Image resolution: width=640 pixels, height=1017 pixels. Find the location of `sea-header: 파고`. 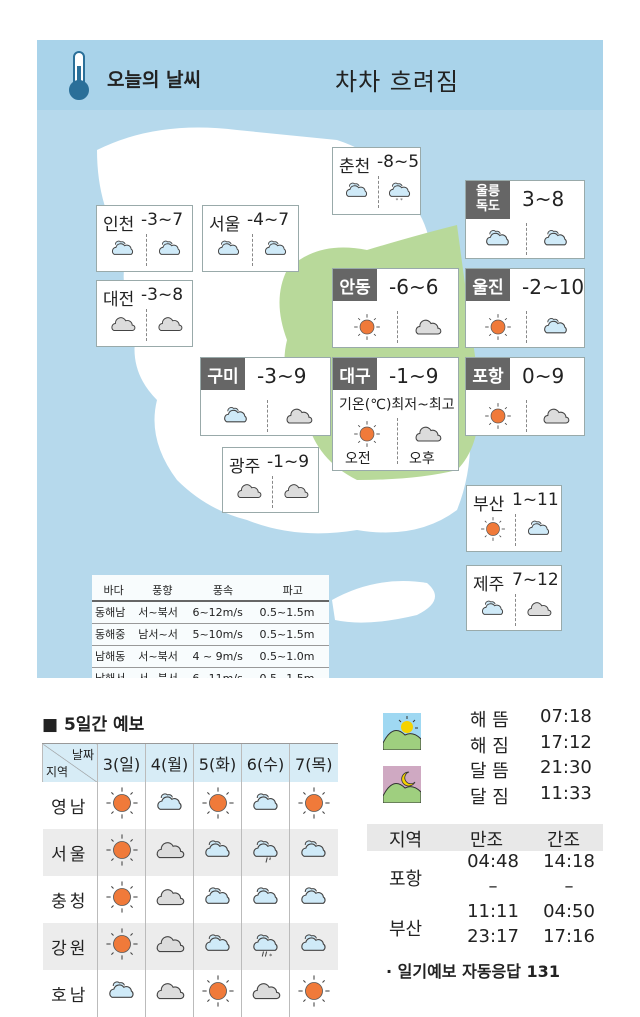

sea-header: 파고 is located at coordinates (292, 590).